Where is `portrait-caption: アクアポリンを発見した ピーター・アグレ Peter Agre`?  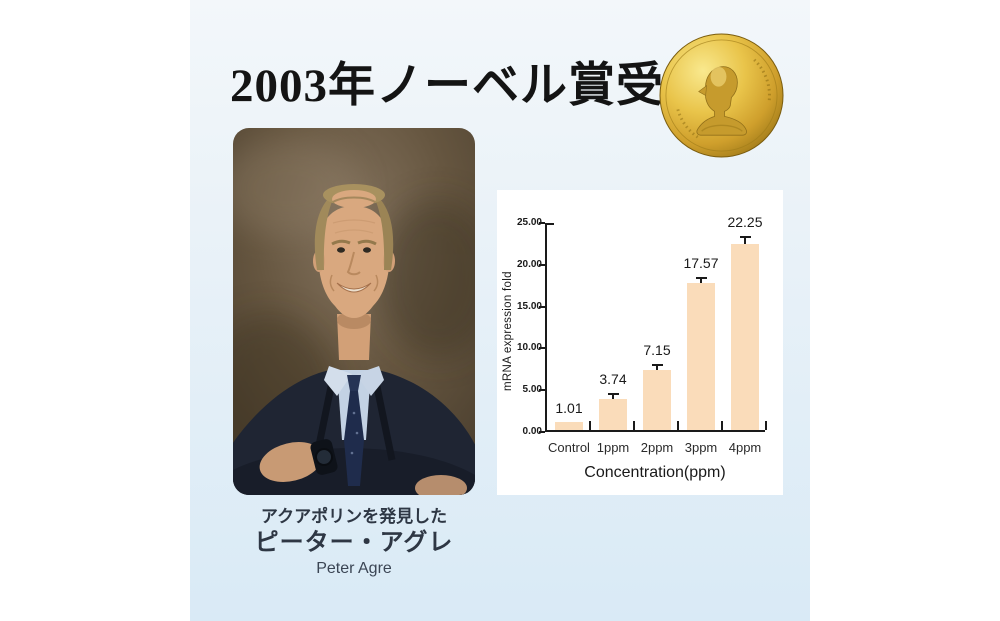
portrait-caption: アクアポリンを発見した ピーター・アグレ Peter Agre is located at coordinates (354, 542).